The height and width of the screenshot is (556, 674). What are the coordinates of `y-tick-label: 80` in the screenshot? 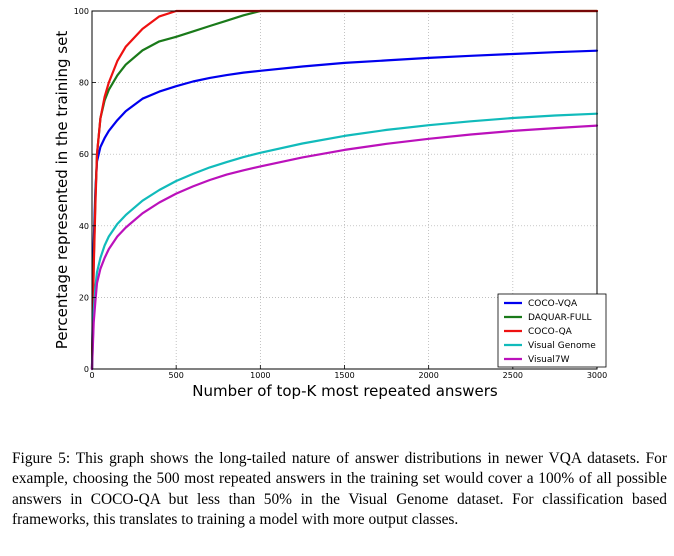 It's located at (84, 83).